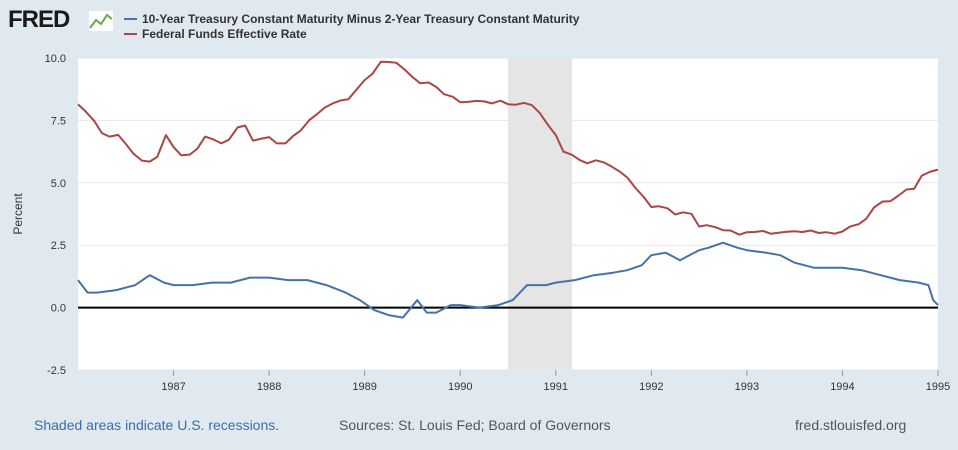 Image resolution: width=958 pixels, height=450 pixels. I want to click on x-tick-label: 1991, so click(556, 387).